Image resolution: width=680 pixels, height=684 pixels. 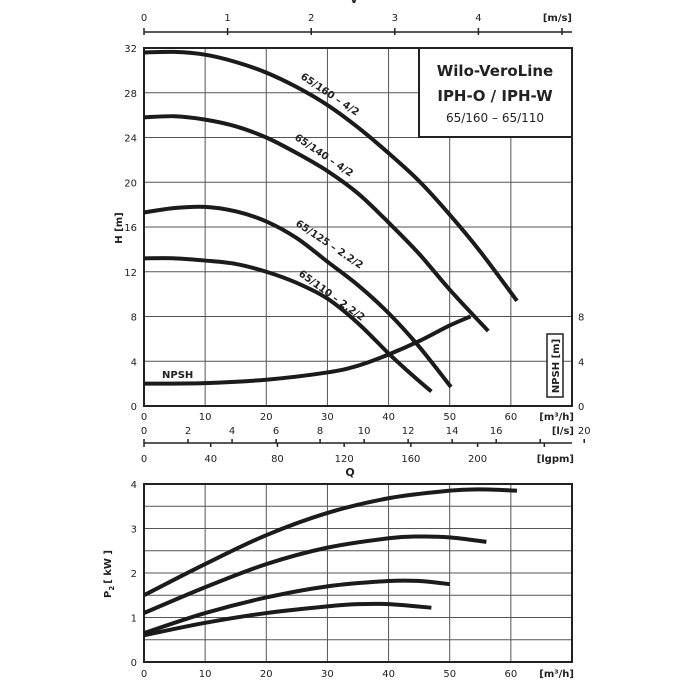 I want to click on flow-ls-tick-label: 8, so click(x=320, y=431).